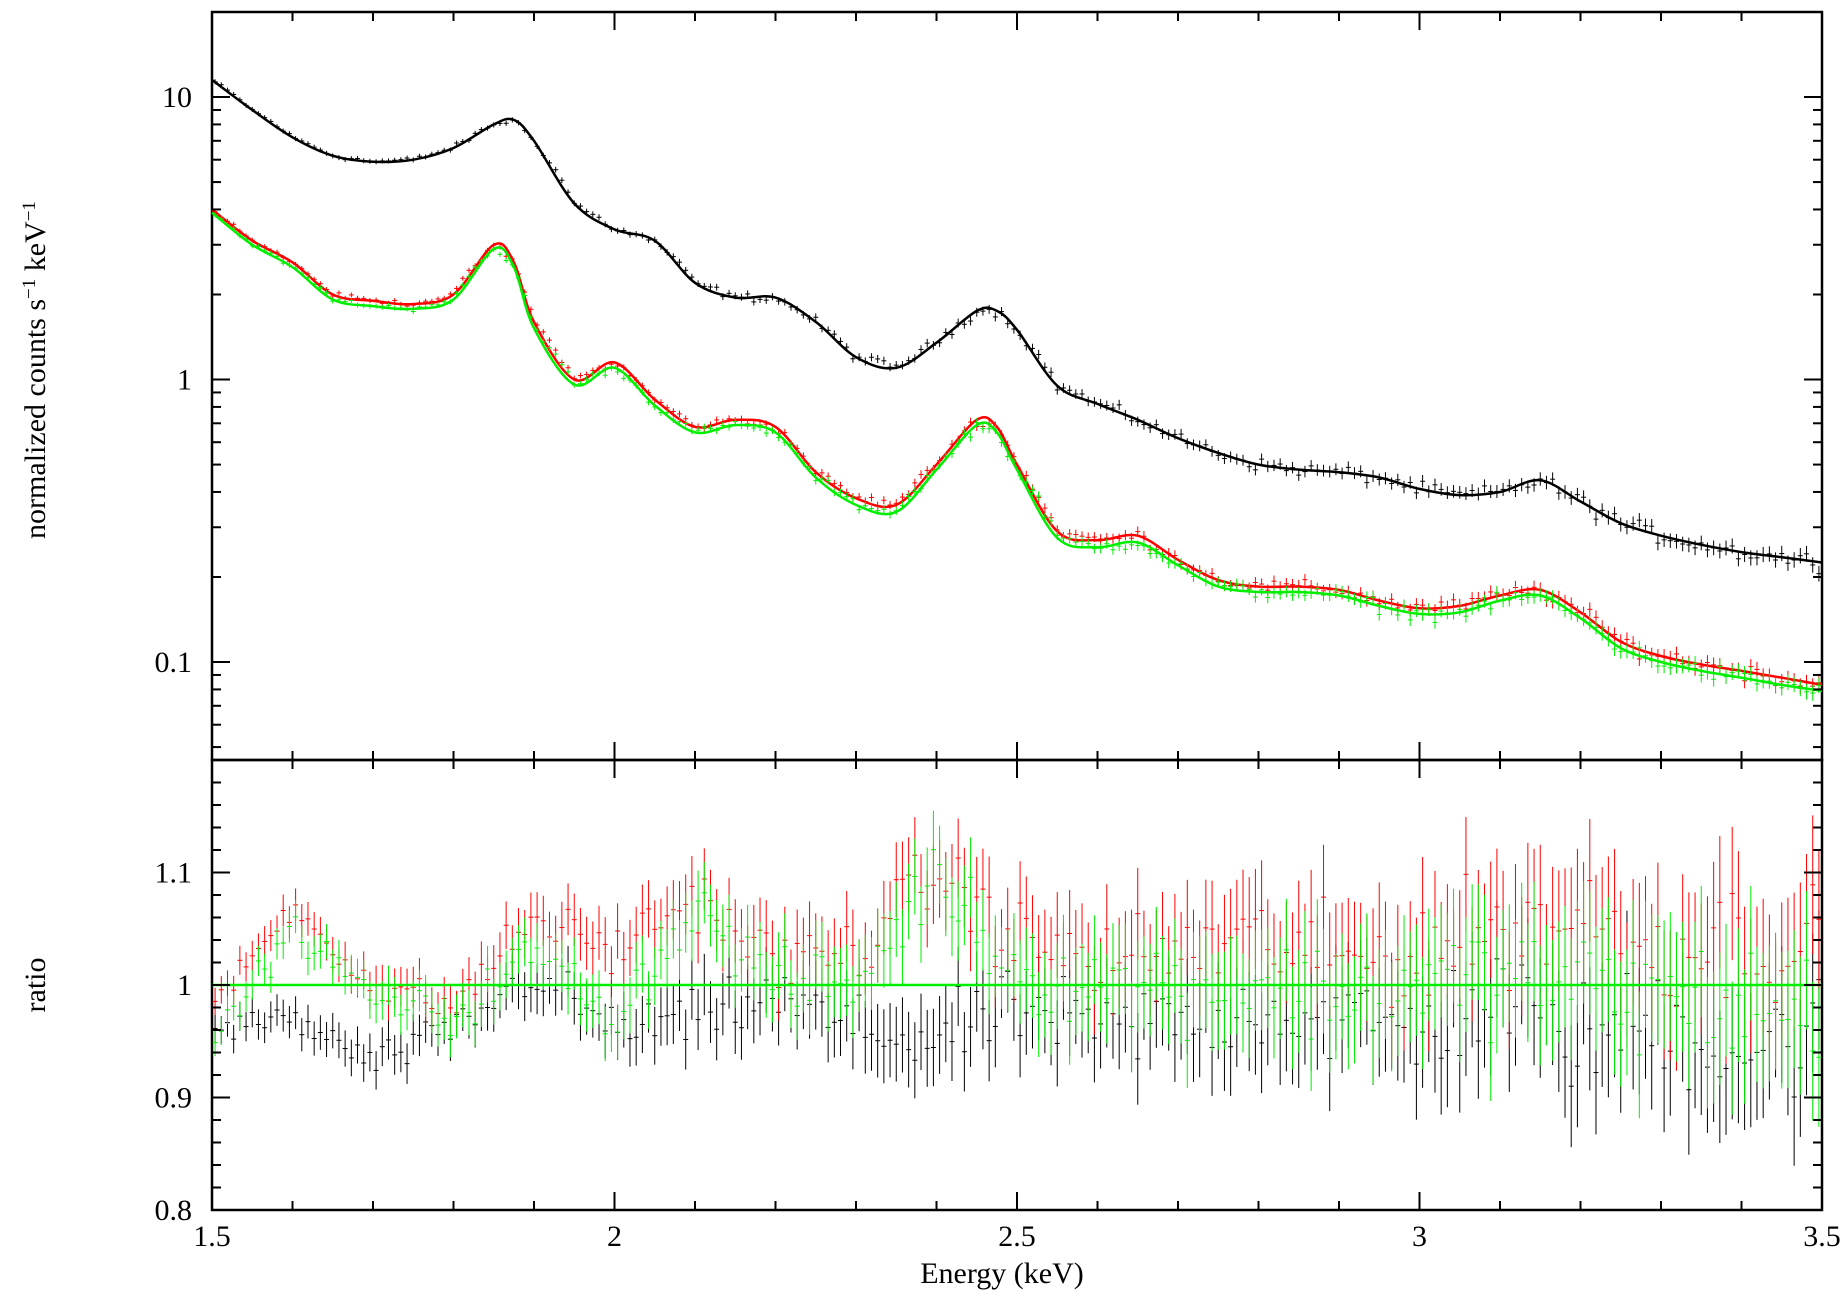 This screenshot has width=1847, height=1300. Describe the element at coordinates (184, 985) in the screenshot. I see `bottom-y-tick-label: 1` at that location.